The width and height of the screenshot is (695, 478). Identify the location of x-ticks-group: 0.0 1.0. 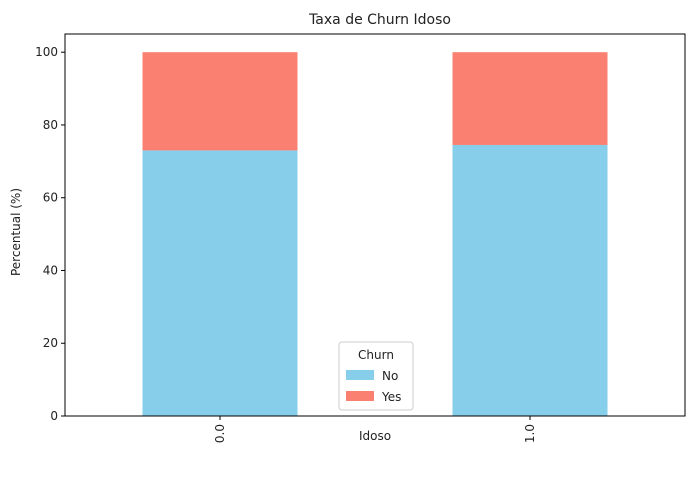
(375, 429).